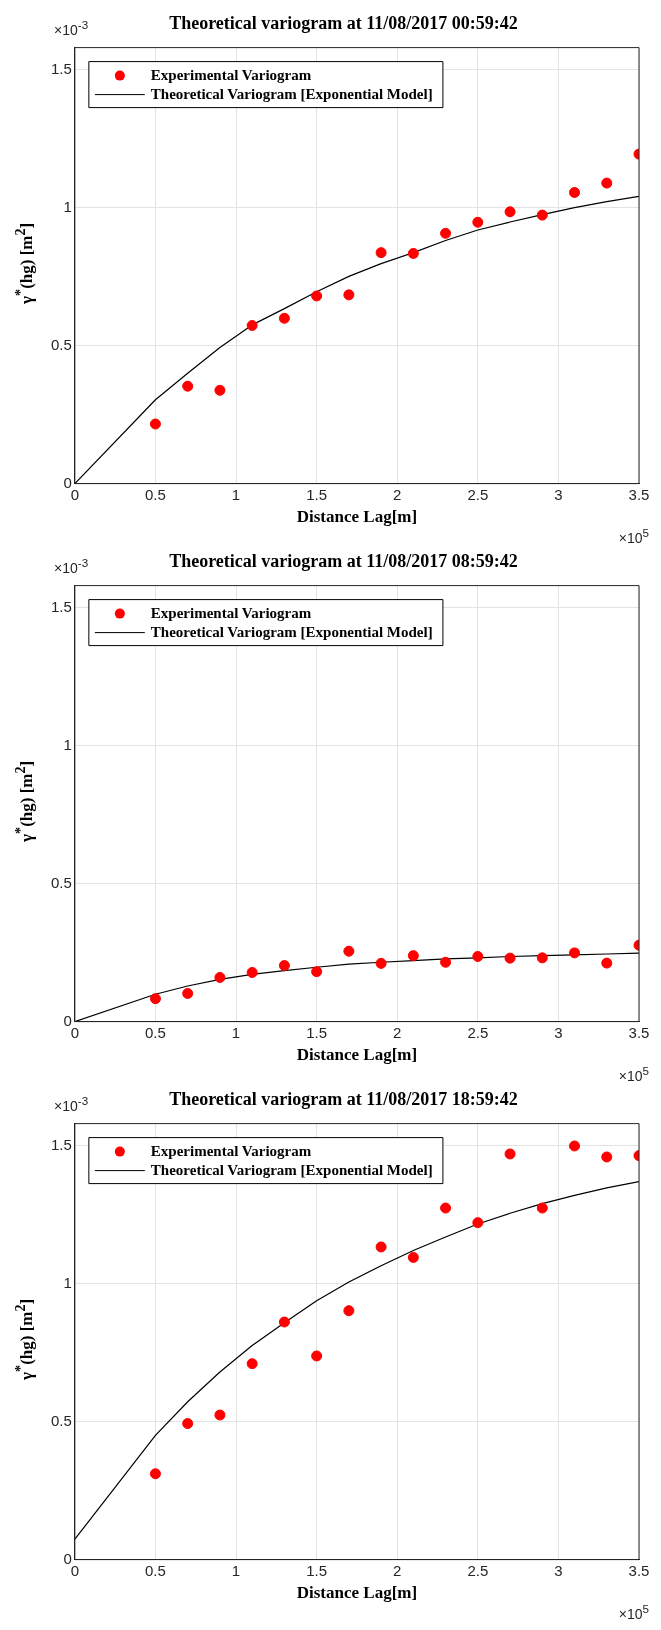  What do you see at coordinates (343, 561) in the screenshot?
I see `chart-title: Theoretical variogram at 11/08/2017 08:59:42` at bounding box center [343, 561].